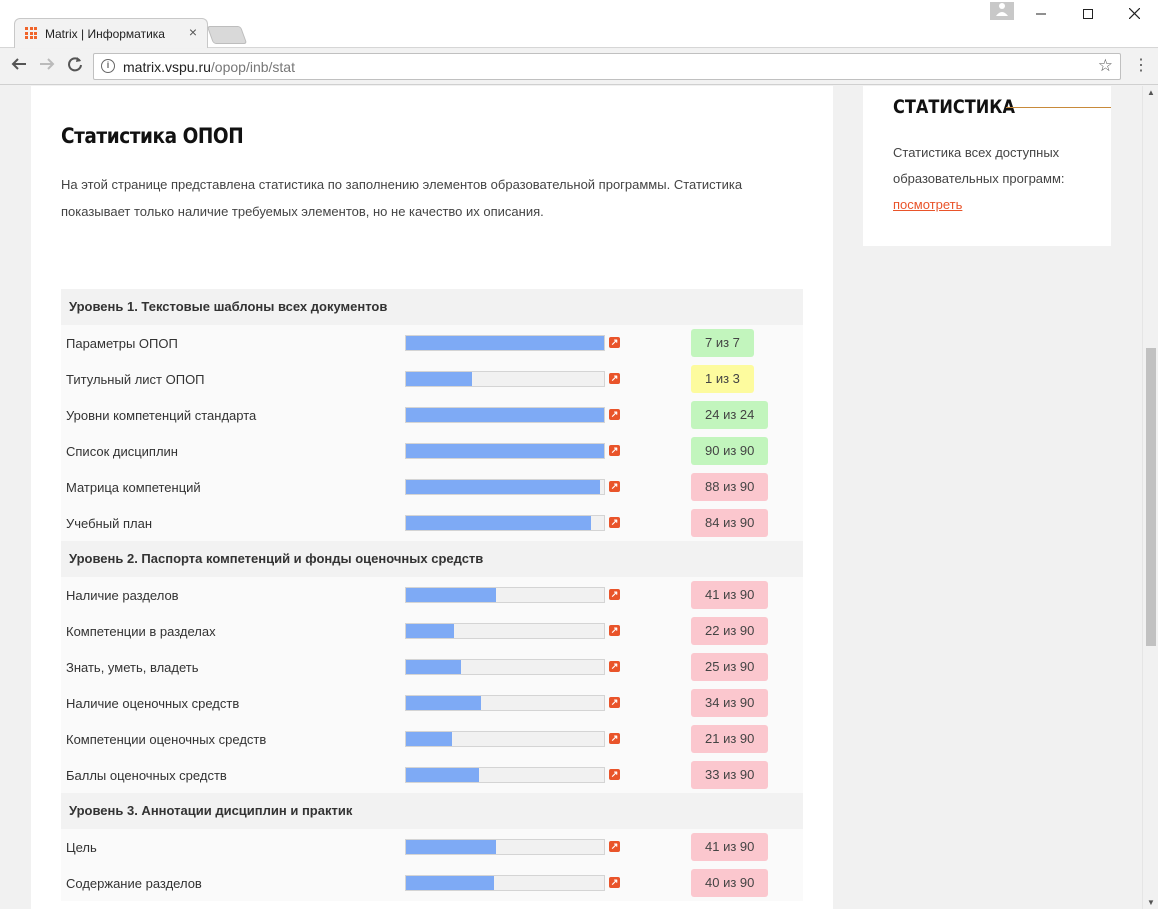  Describe the element at coordinates (1058, 107) in the screenshot. I see `sidebar-title-rule` at that location.